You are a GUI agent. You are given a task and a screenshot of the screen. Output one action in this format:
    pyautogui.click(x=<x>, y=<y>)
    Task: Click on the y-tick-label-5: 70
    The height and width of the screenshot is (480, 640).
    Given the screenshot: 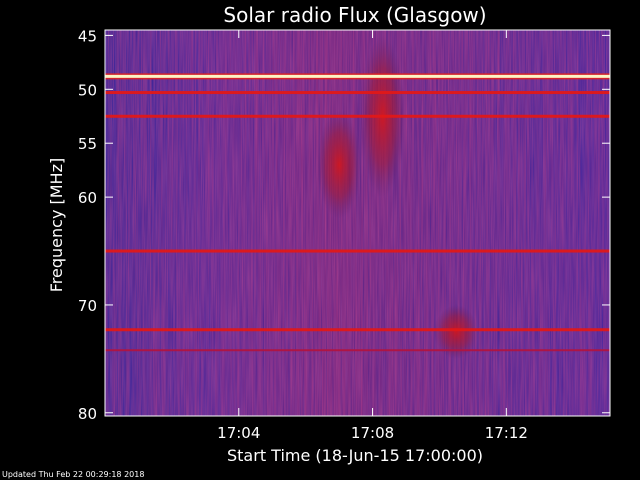 What is the action you would take?
    pyautogui.click(x=87, y=306)
    